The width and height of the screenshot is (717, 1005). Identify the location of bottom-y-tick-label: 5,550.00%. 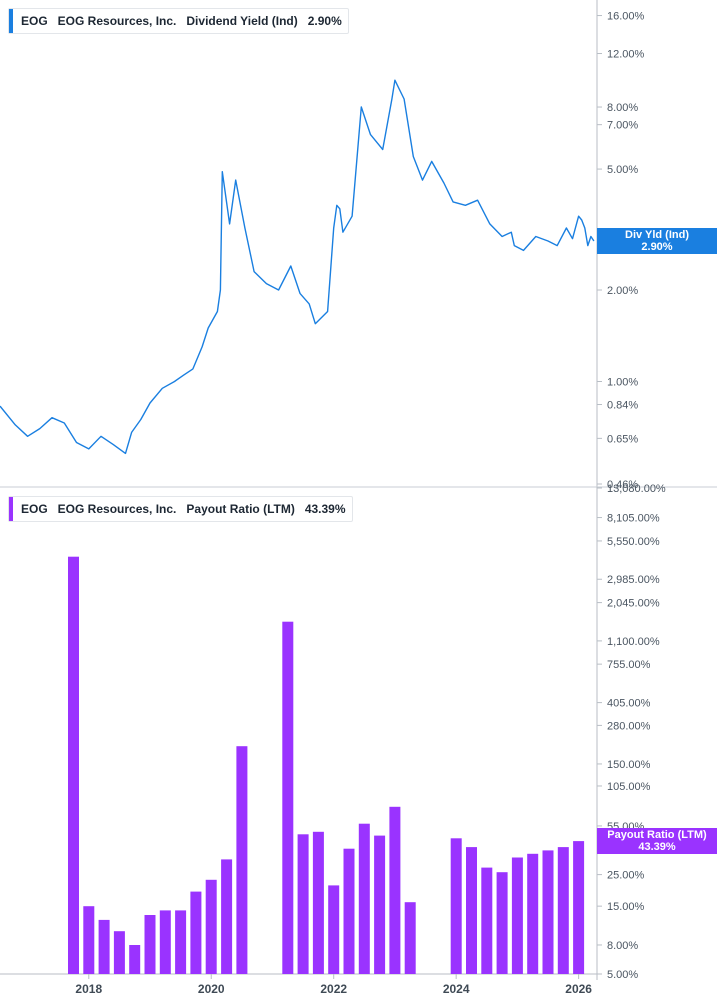
(633, 542).